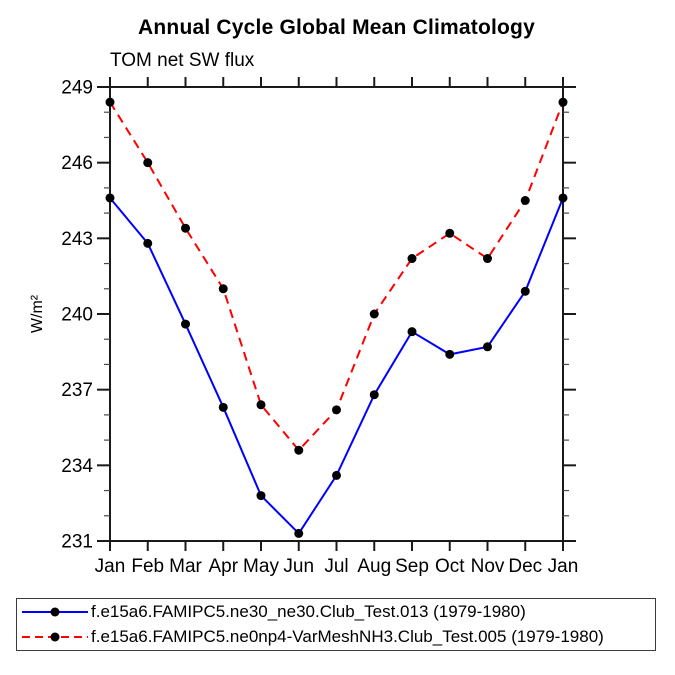  Describe the element at coordinates (525, 566) in the screenshot. I see `x-tick-label: Dec` at that location.